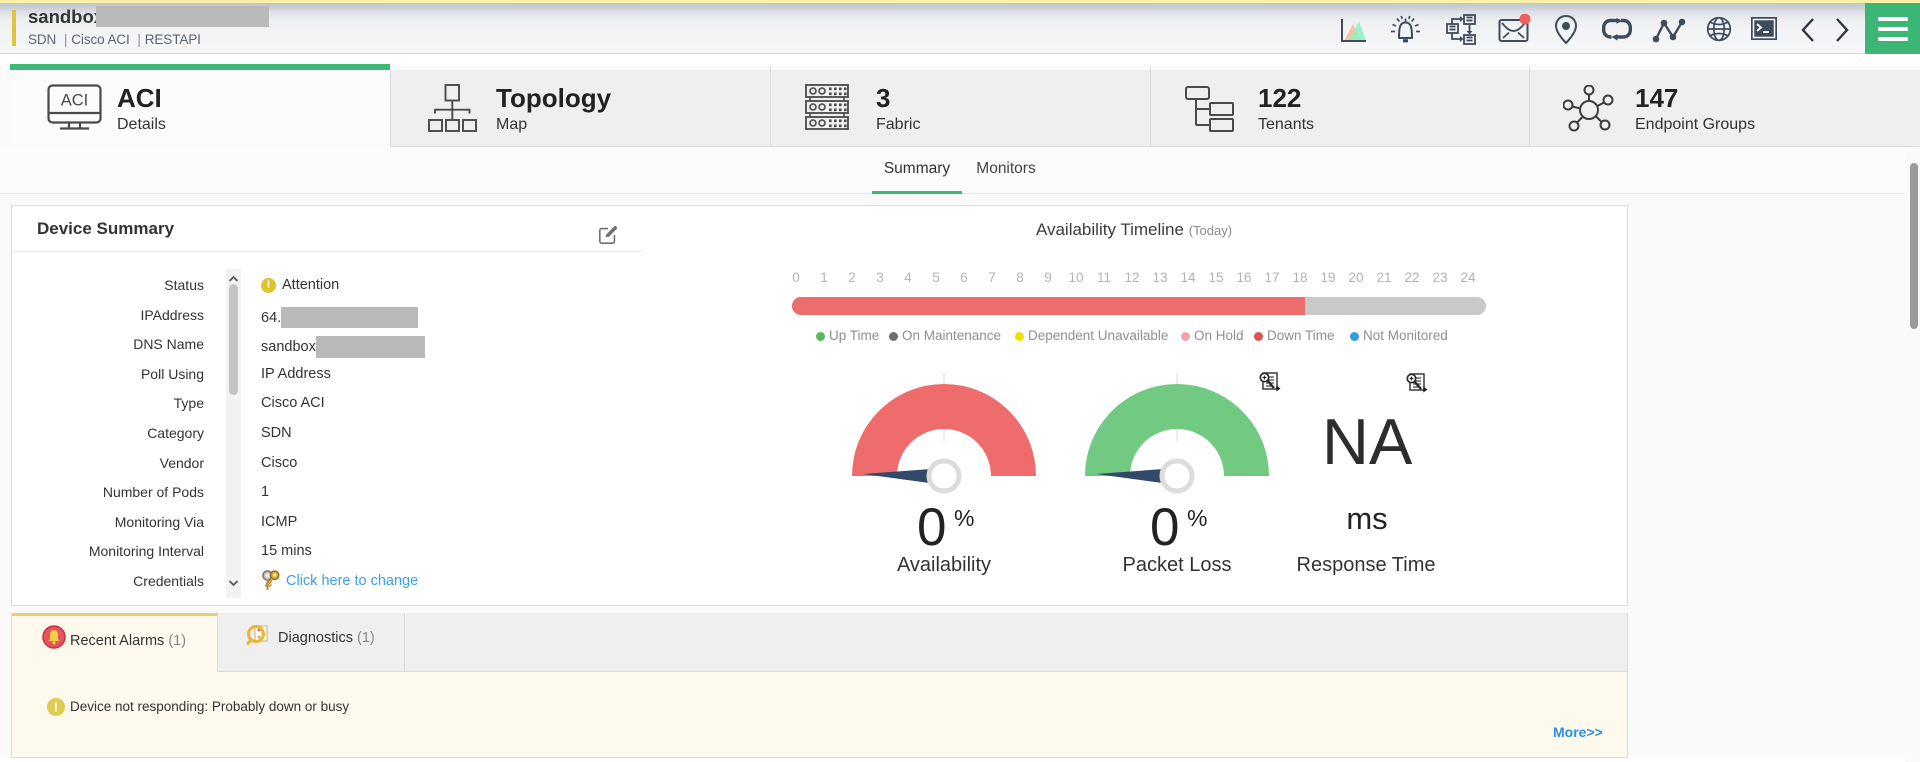  I want to click on svg-text: ACI, so click(75, 101).